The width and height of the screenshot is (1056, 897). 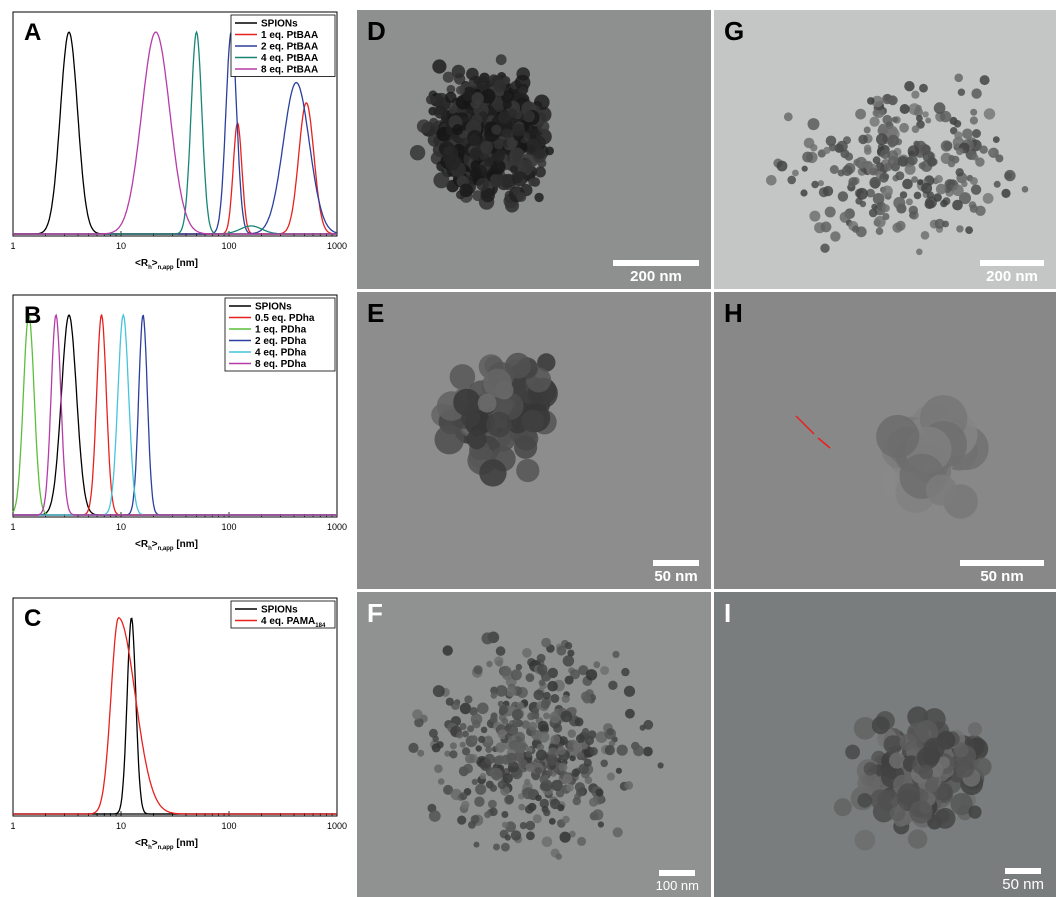 I want to click on legend-box, so click(x=280, y=334).